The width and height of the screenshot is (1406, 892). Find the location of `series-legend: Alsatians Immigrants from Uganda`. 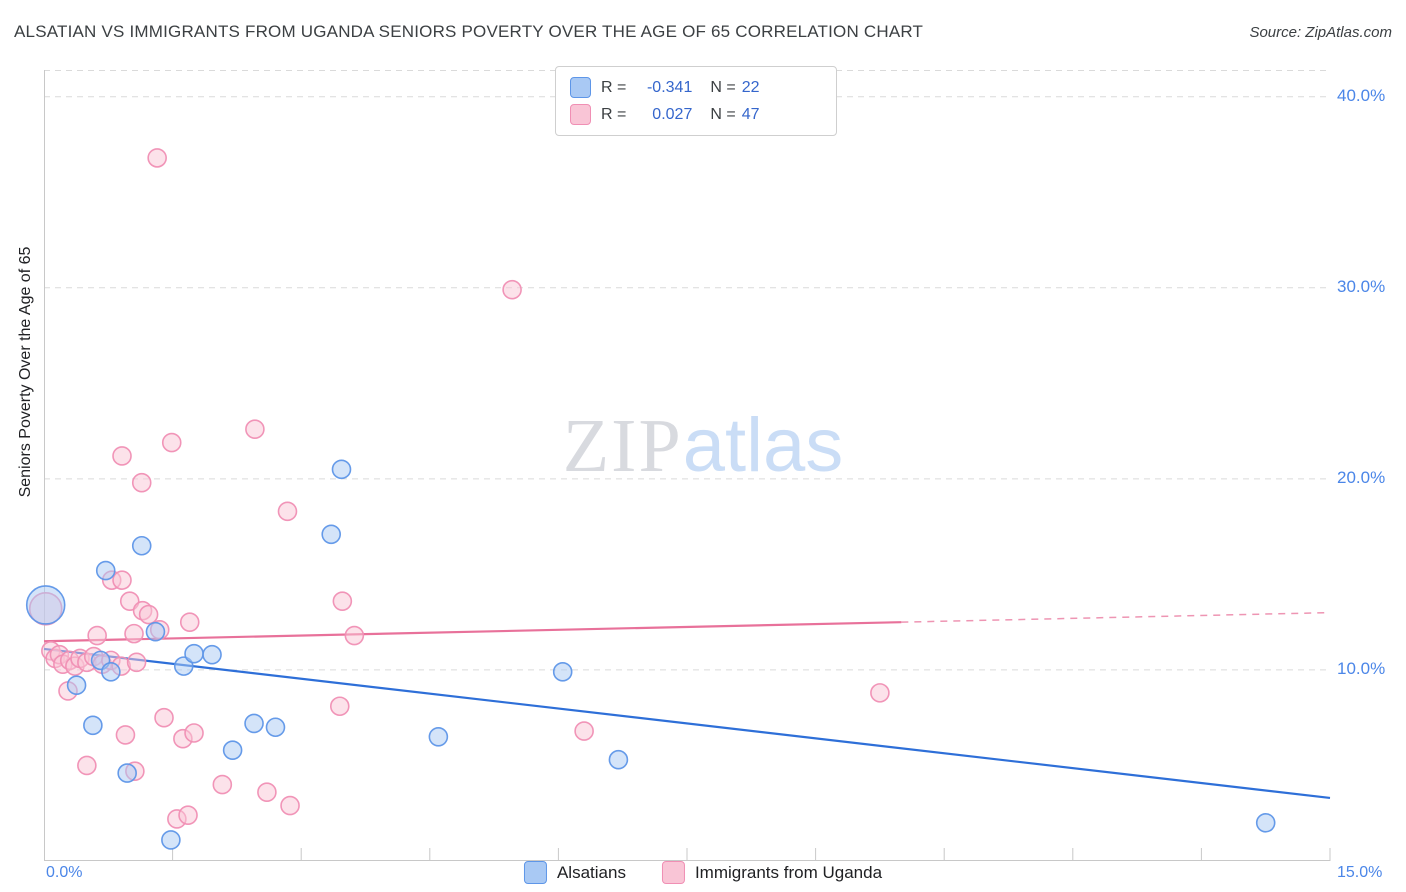

series-legend: Alsatians Immigrants from Uganda is located at coordinates (703, 872).